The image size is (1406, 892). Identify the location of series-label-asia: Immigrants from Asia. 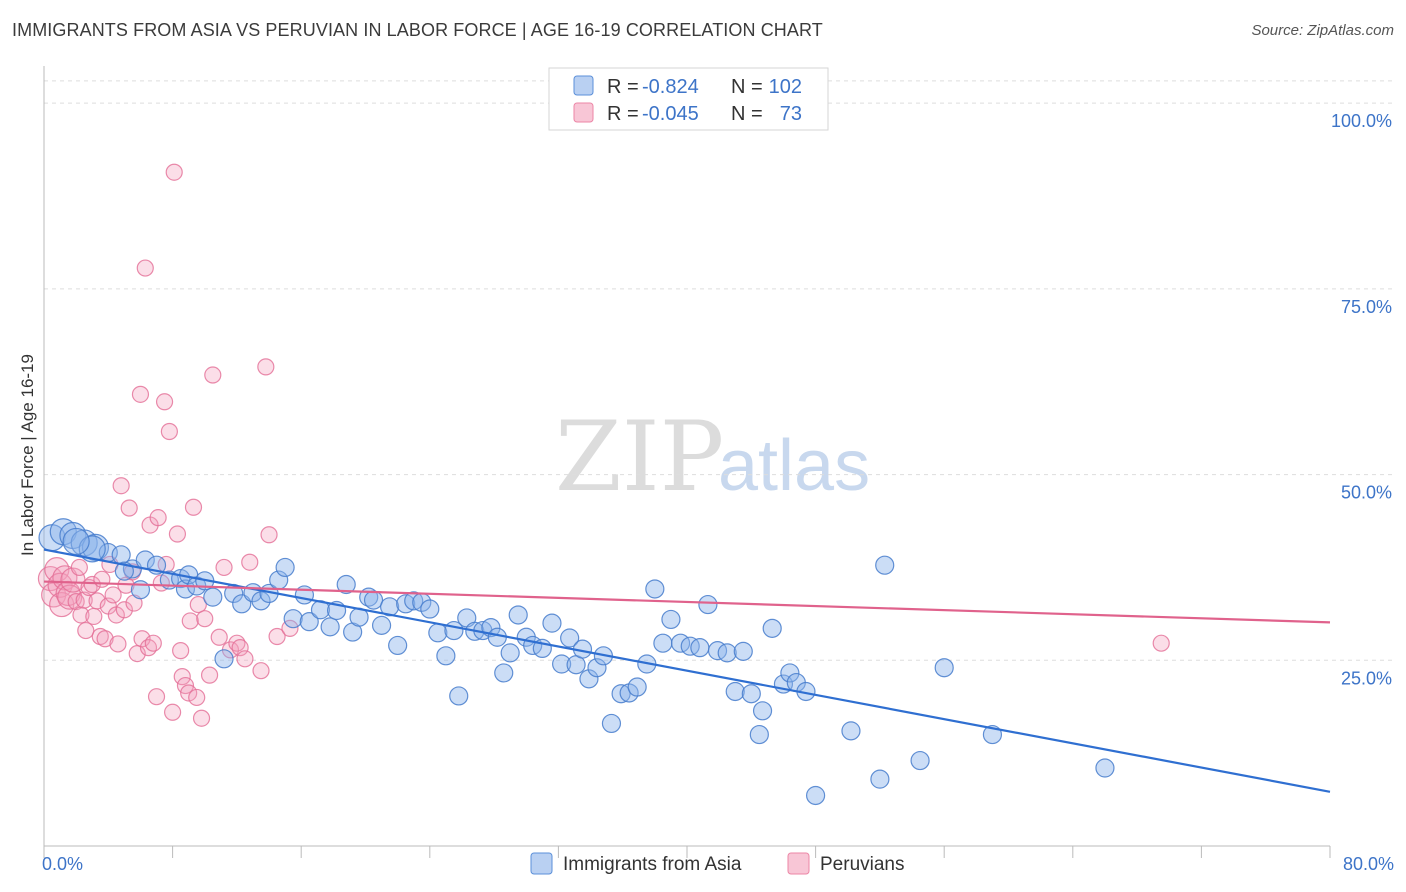
(652, 864).